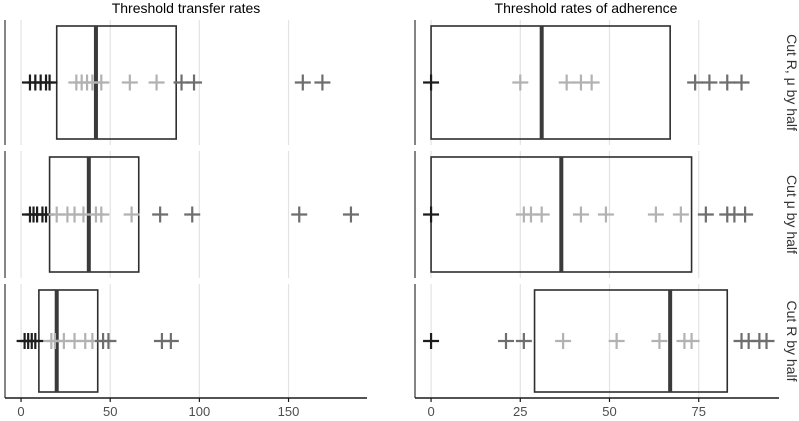  I want to click on right-facet-title: Threshold rates of adherence, so click(586, 8).